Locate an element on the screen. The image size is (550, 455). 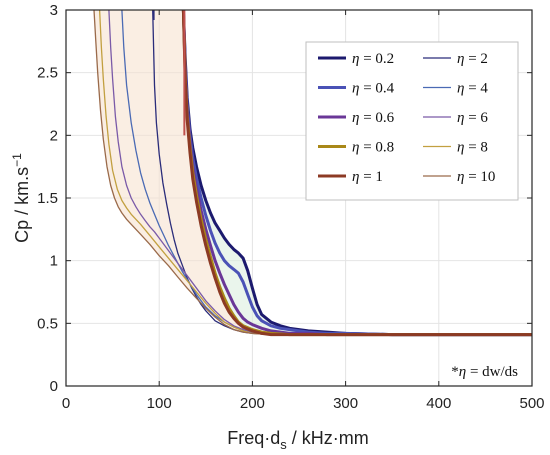
legend-entry-eta-0-4: η = 0.4 is located at coordinates (356, 89).